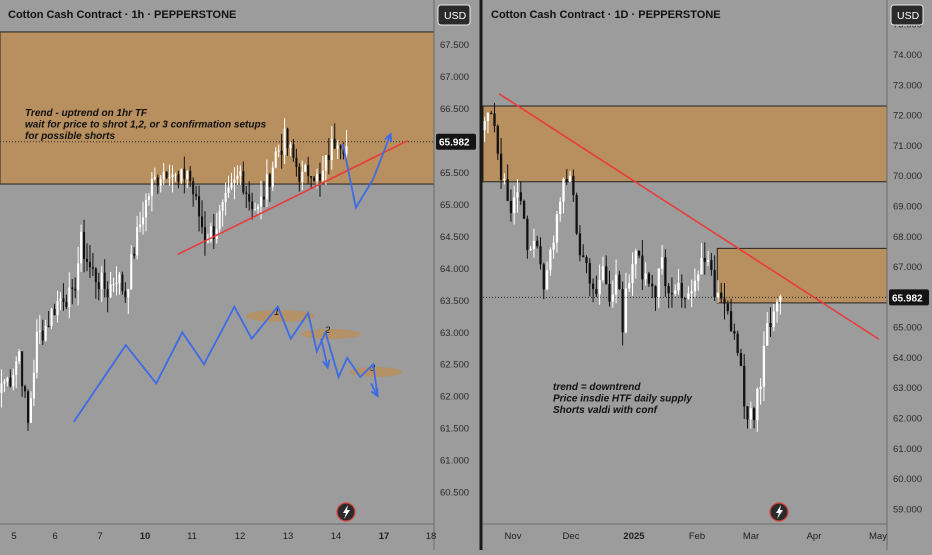 The image size is (932, 555). What do you see at coordinates (358, 177) in the screenshot?
I see `projection-path` at bounding box center [358, 177].